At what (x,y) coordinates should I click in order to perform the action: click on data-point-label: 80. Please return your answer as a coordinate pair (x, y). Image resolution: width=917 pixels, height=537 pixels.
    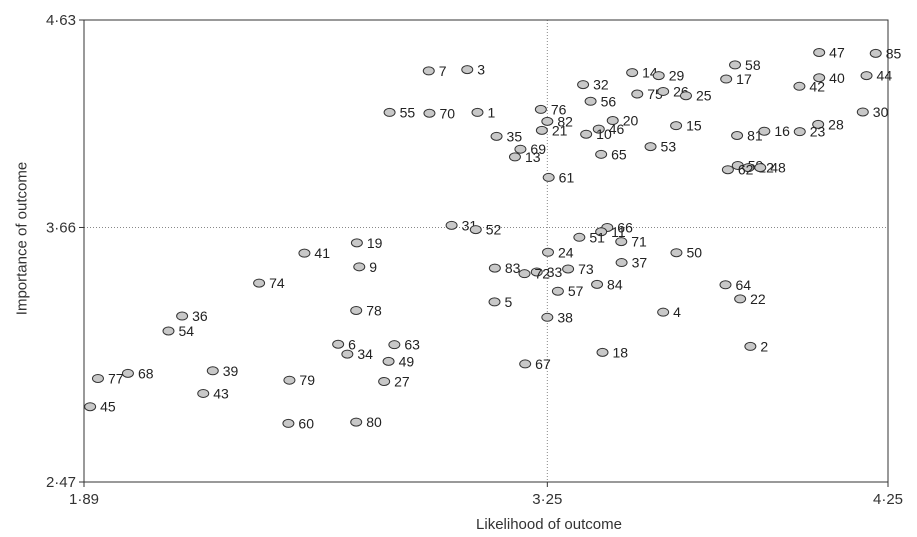
    Looking at the image, I should click on (374, 422).